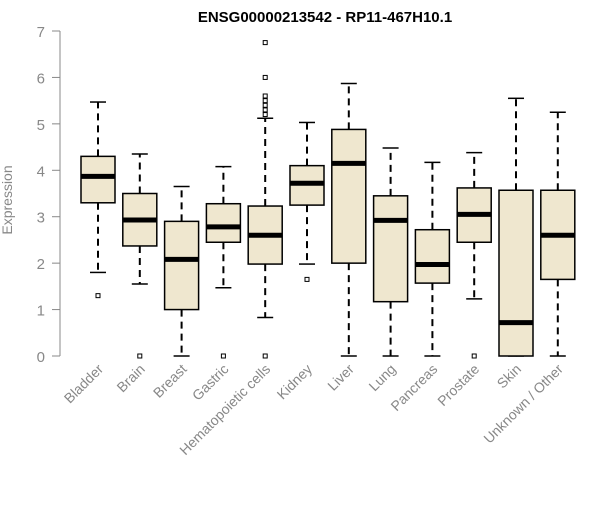  I want to click on y-tick-label: 0, so click(41, 357).